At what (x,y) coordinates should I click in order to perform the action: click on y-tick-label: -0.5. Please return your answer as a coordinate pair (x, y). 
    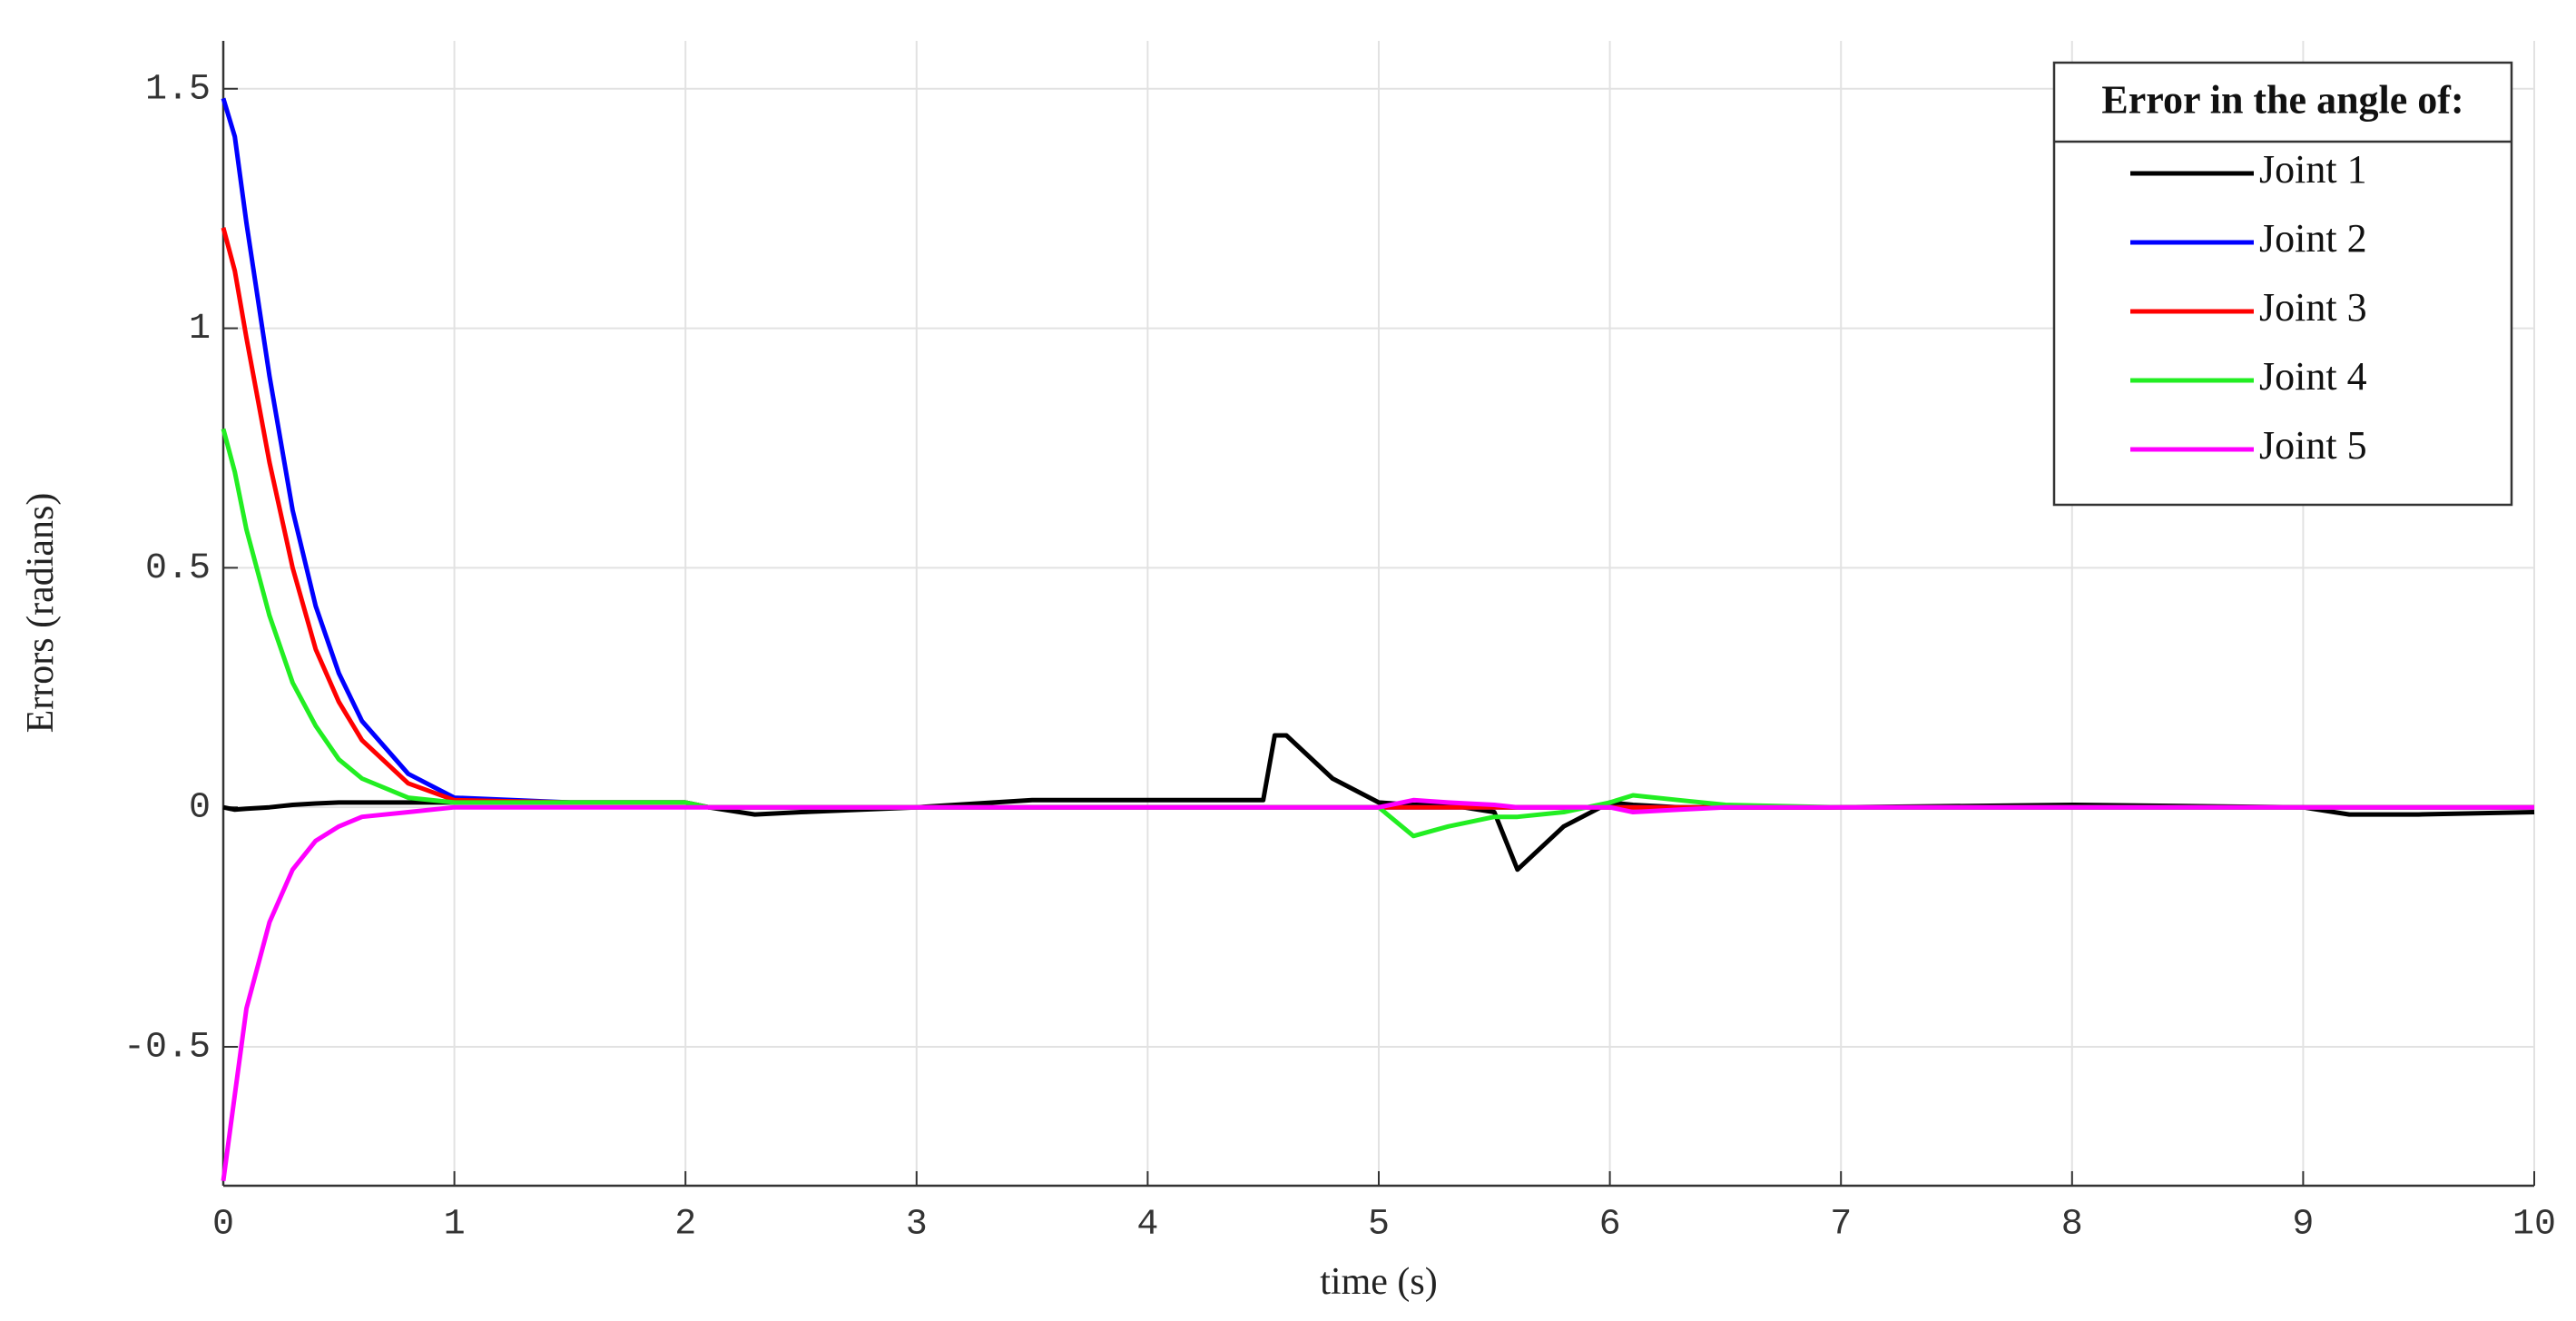
    Looking at the image, I should click on (167, 1048).